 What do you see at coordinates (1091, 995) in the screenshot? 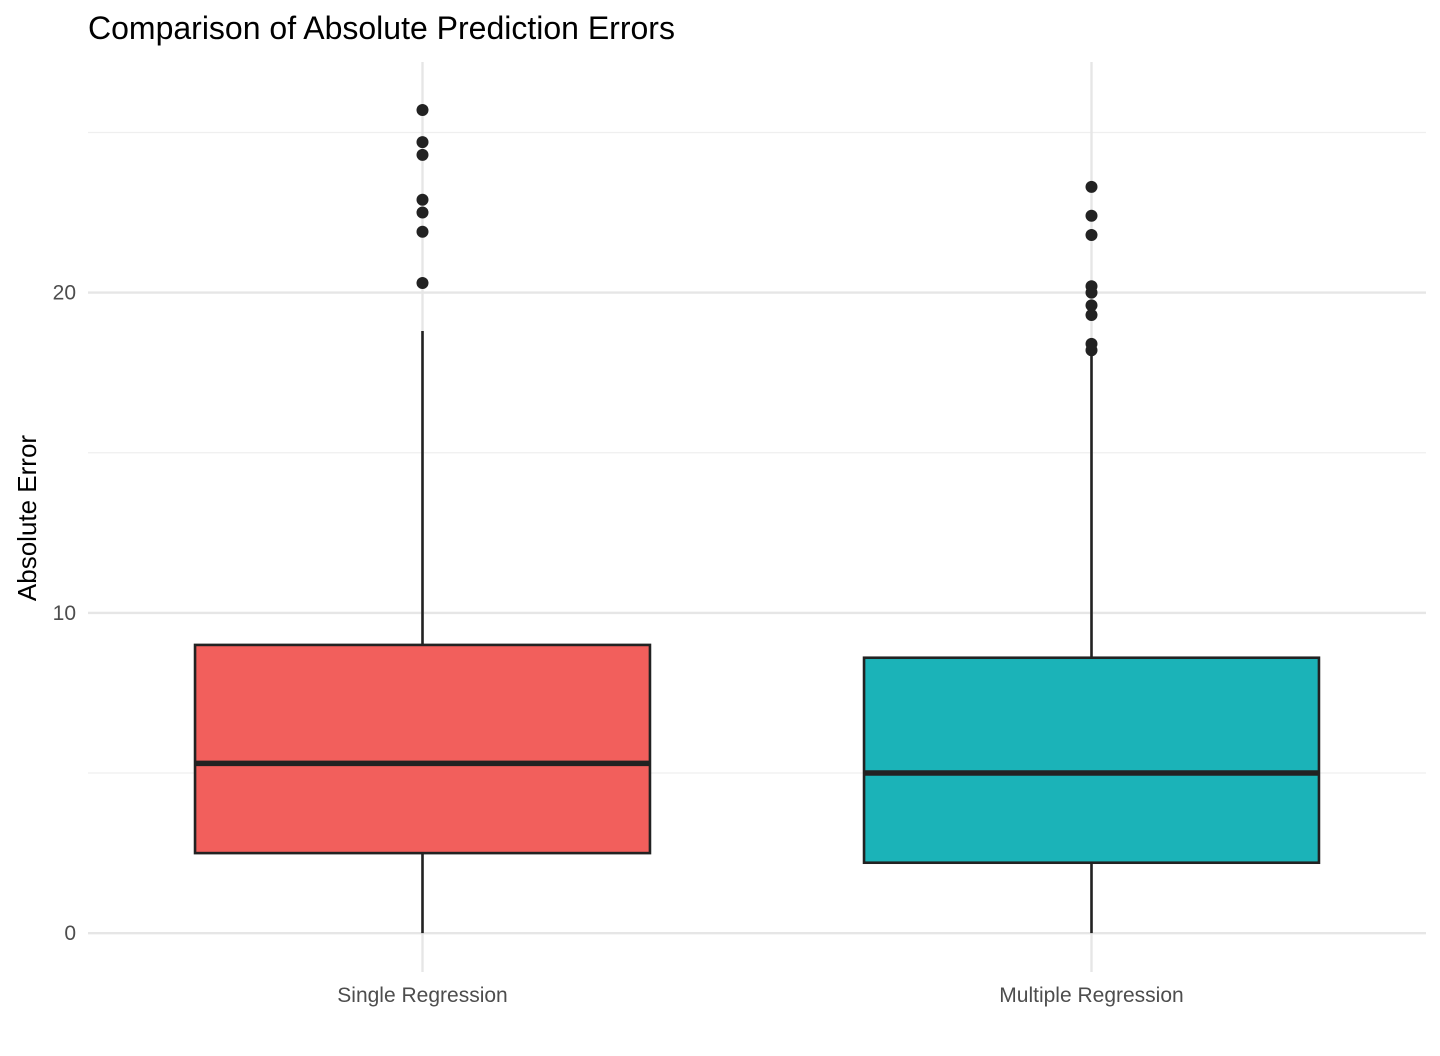
I see `x-tick-label: Multiple Regression` at bounding box center [1091, 995].